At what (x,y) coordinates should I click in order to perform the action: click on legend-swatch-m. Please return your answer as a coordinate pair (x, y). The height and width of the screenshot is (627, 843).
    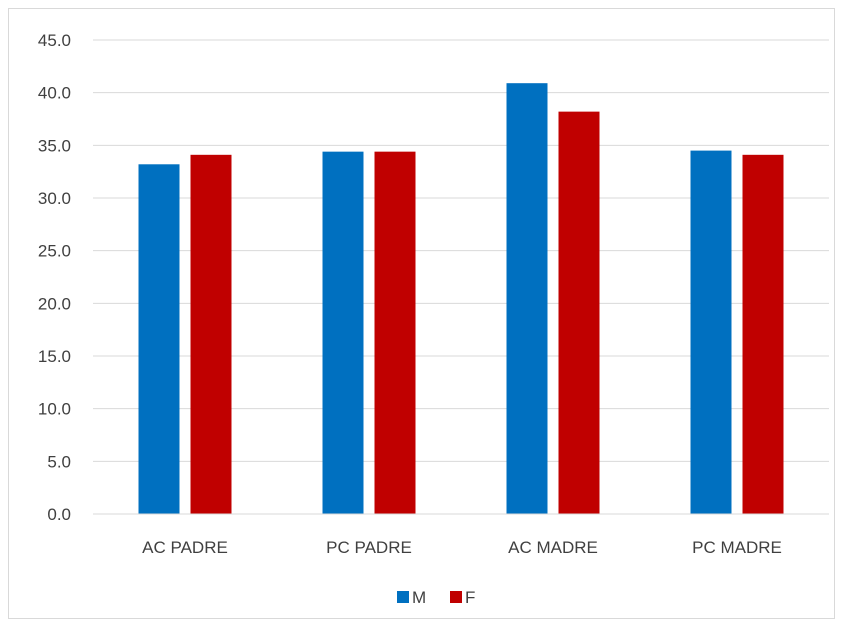
    Looking at the image, I should click on (403, 597).